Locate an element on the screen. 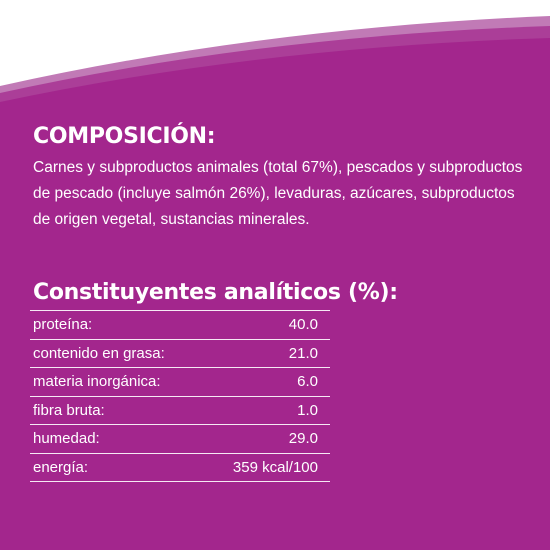 This screenshot has height=550, width=550. row-value: 359 kcal/100 is located at coordinates (275, 467).